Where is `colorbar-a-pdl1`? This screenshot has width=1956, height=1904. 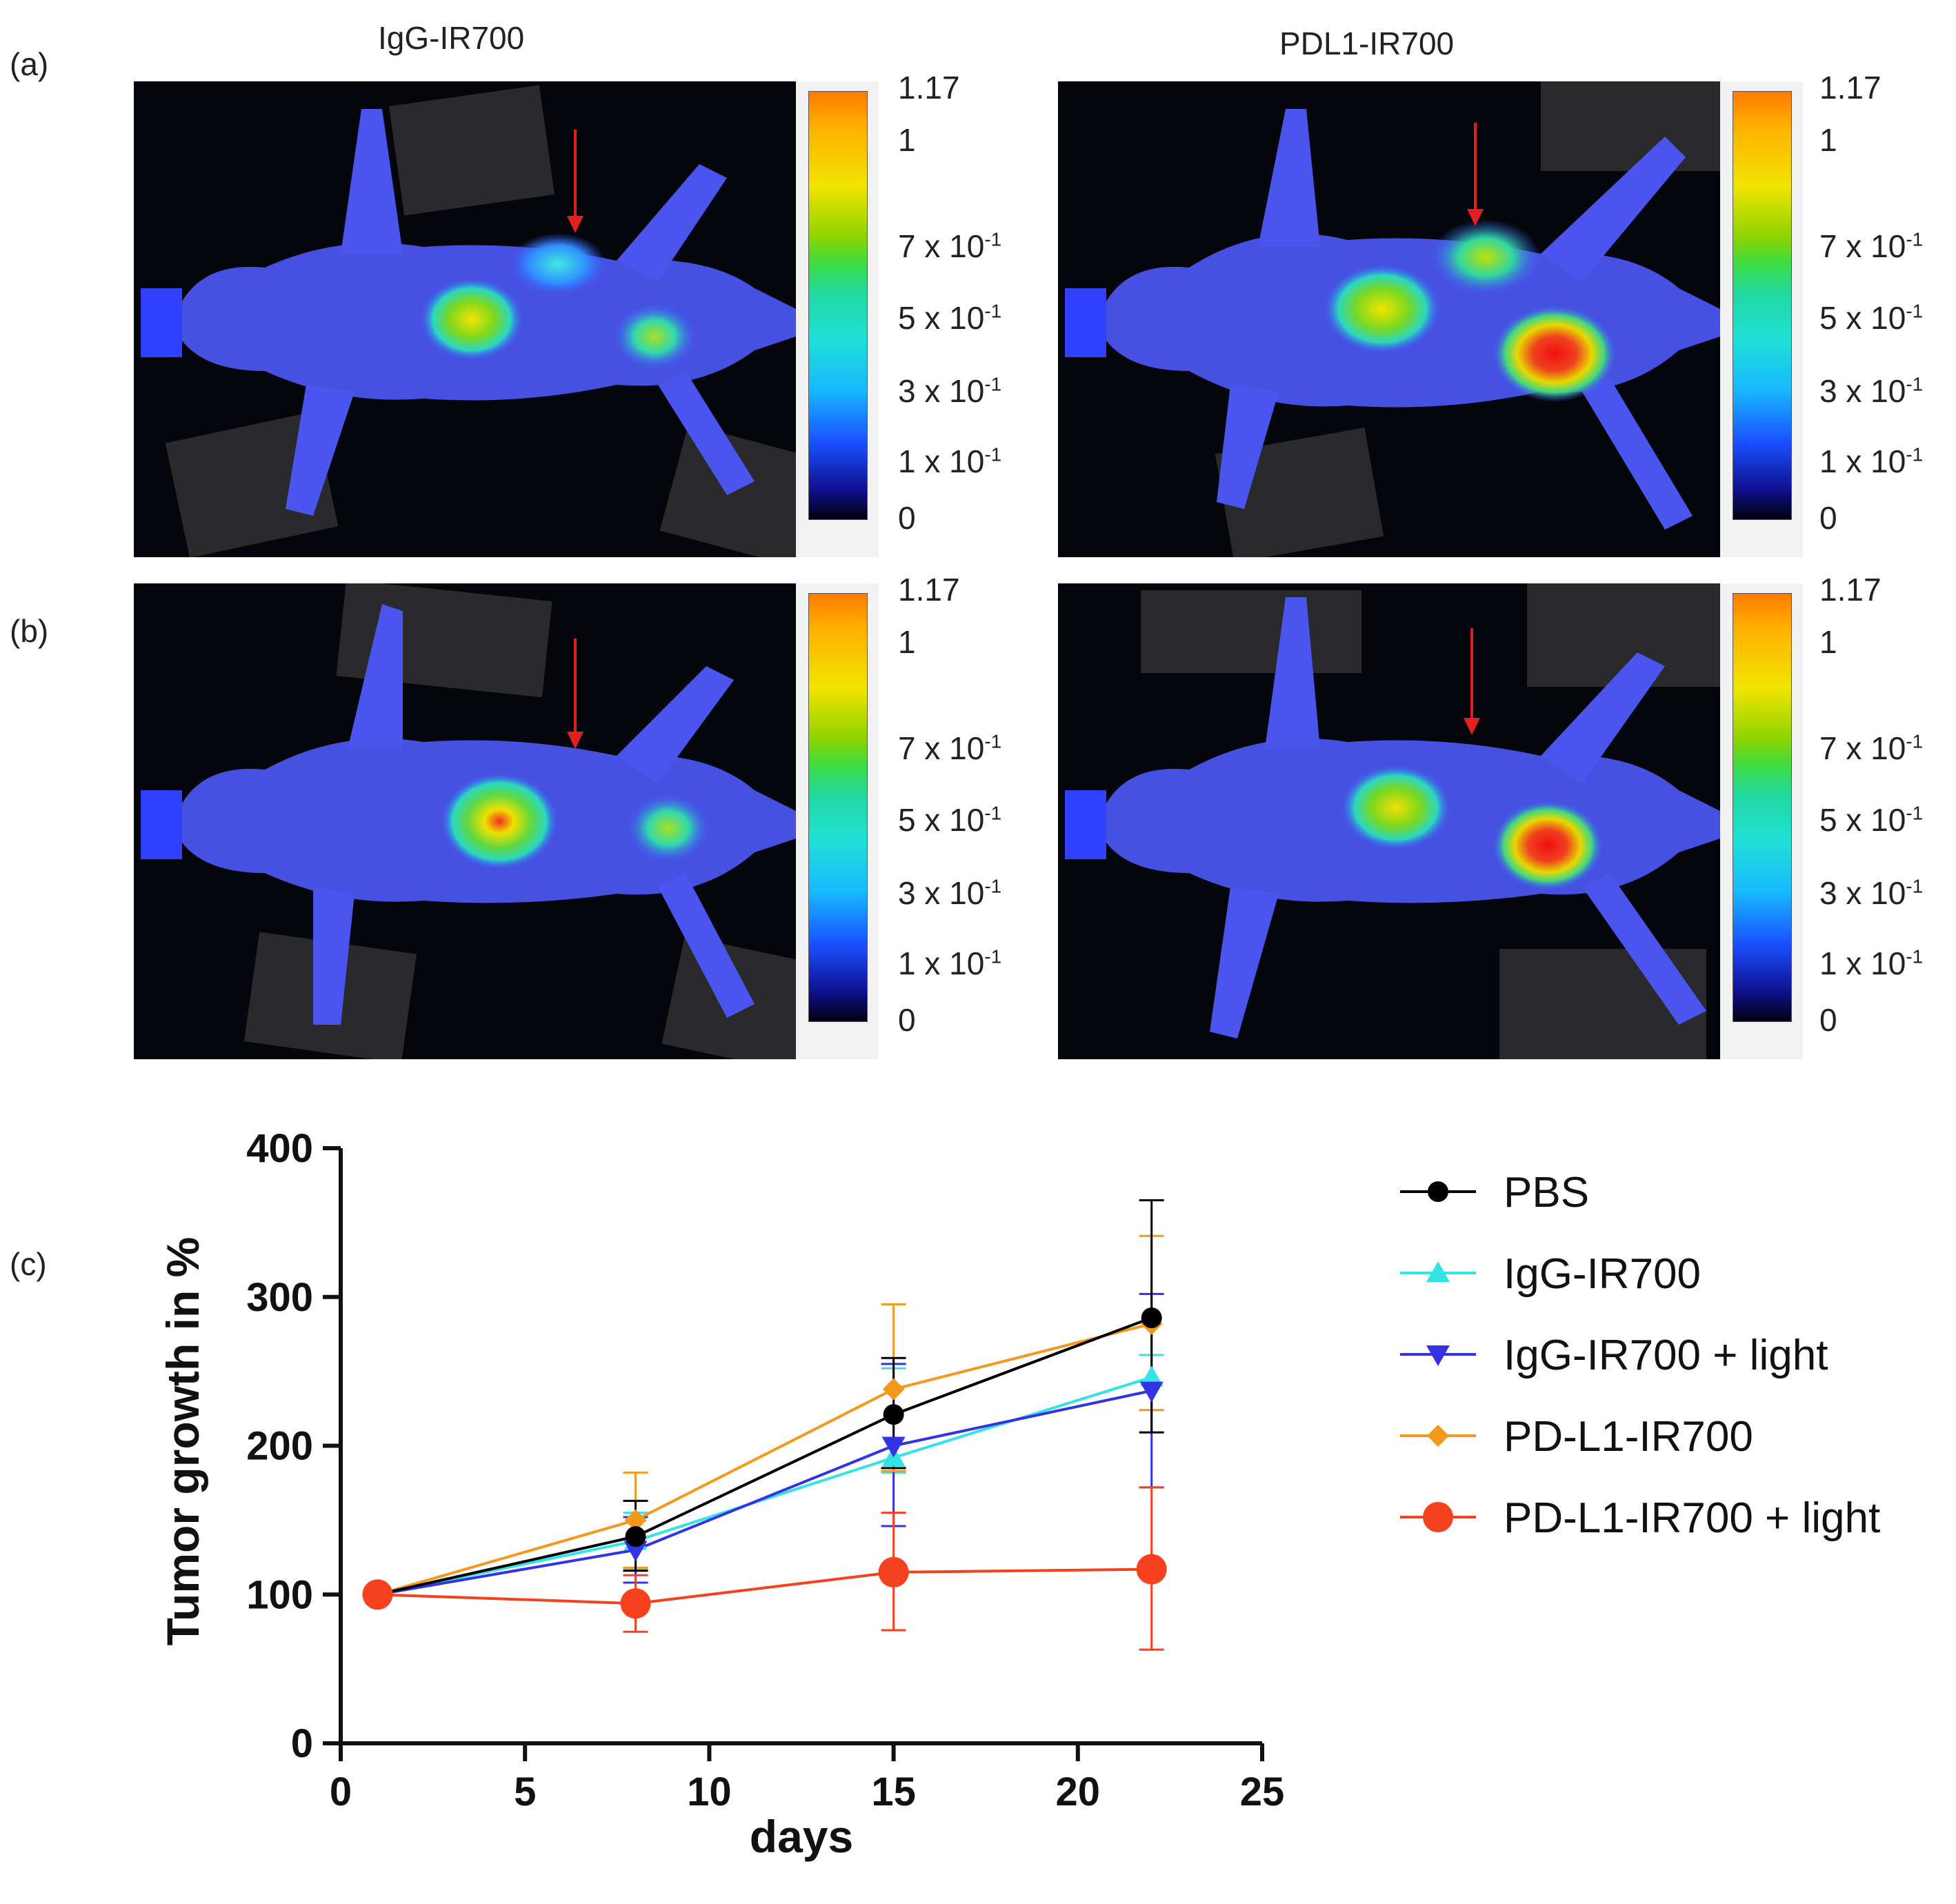 colorbar-a-pdl1 is located at coordinates (1761, 319).